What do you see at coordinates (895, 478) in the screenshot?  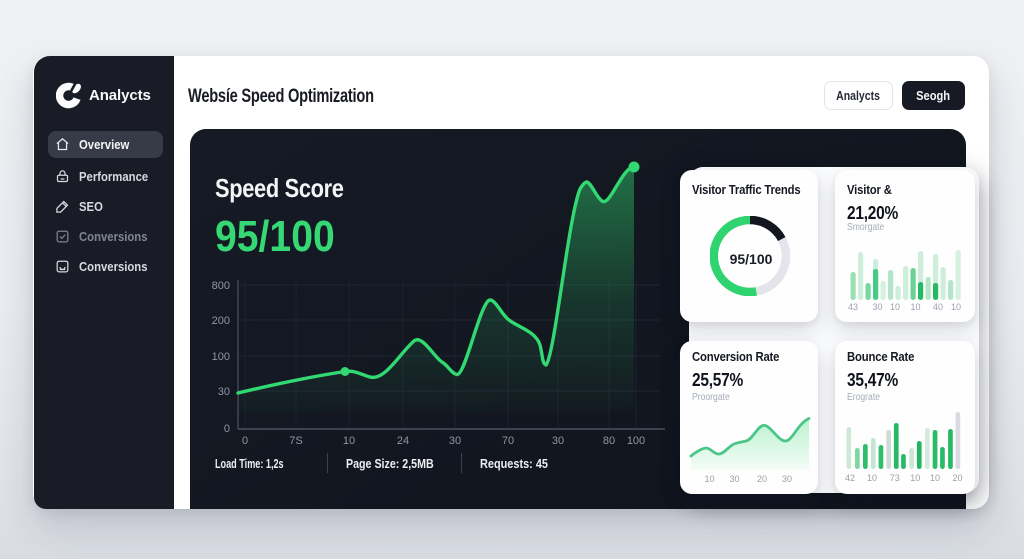 I see `svg-text: 73` at bounding box center [895, 478].